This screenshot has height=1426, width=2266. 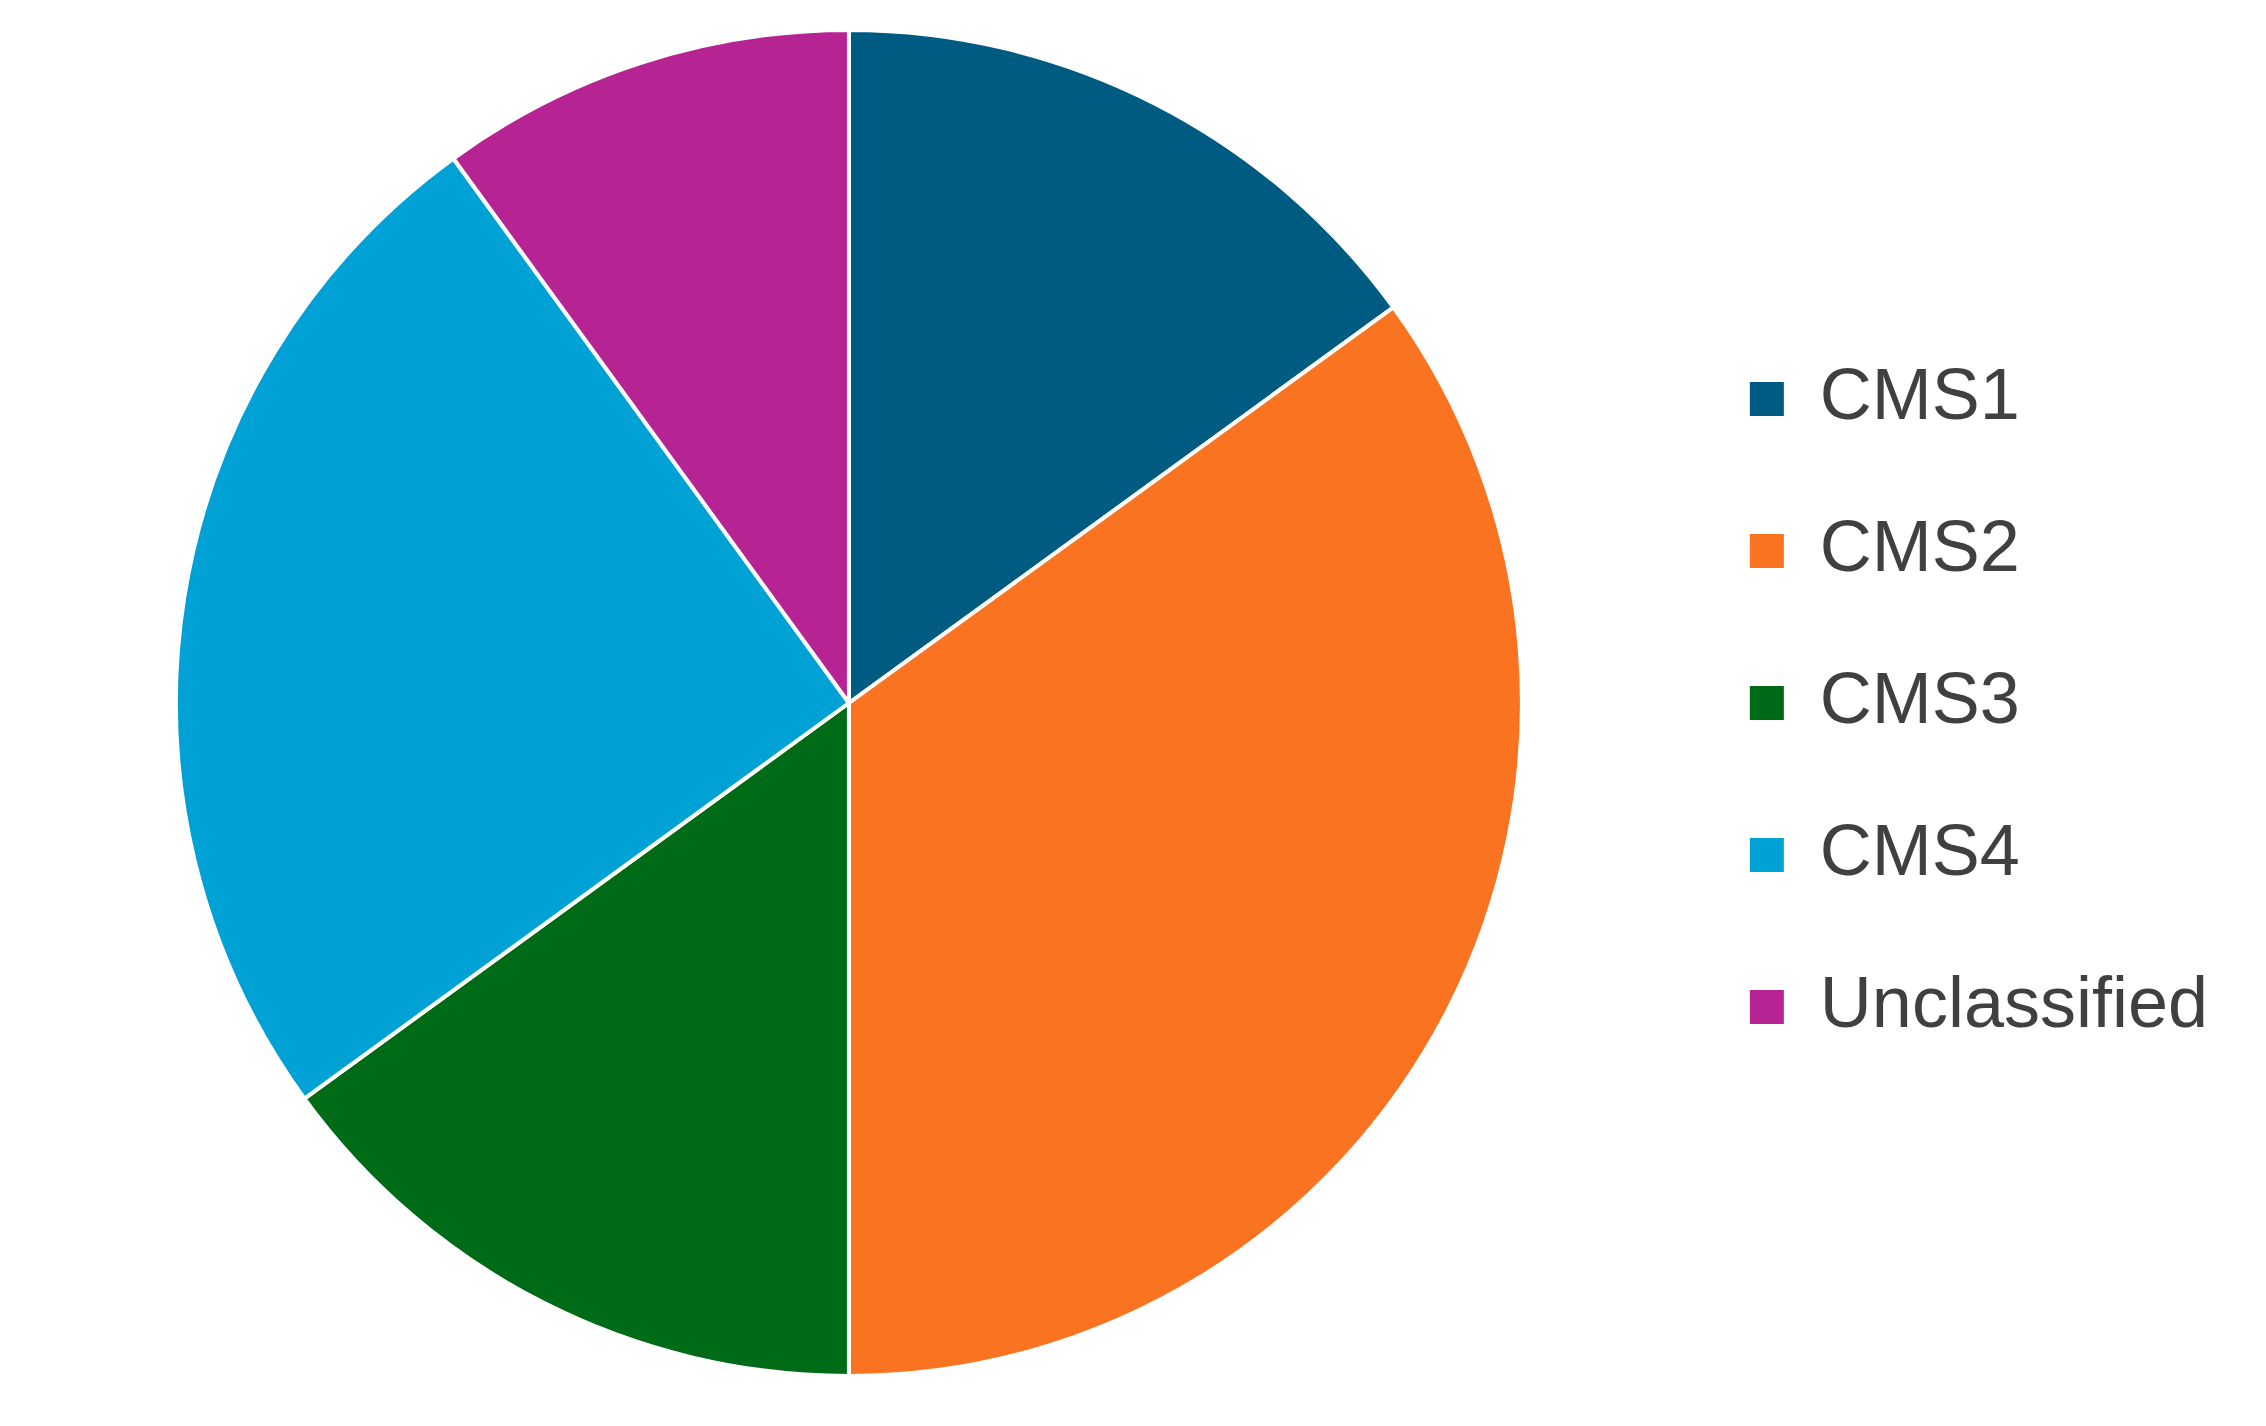 I want to click on legend-label: CMS3, so click(x=1919, y=697).